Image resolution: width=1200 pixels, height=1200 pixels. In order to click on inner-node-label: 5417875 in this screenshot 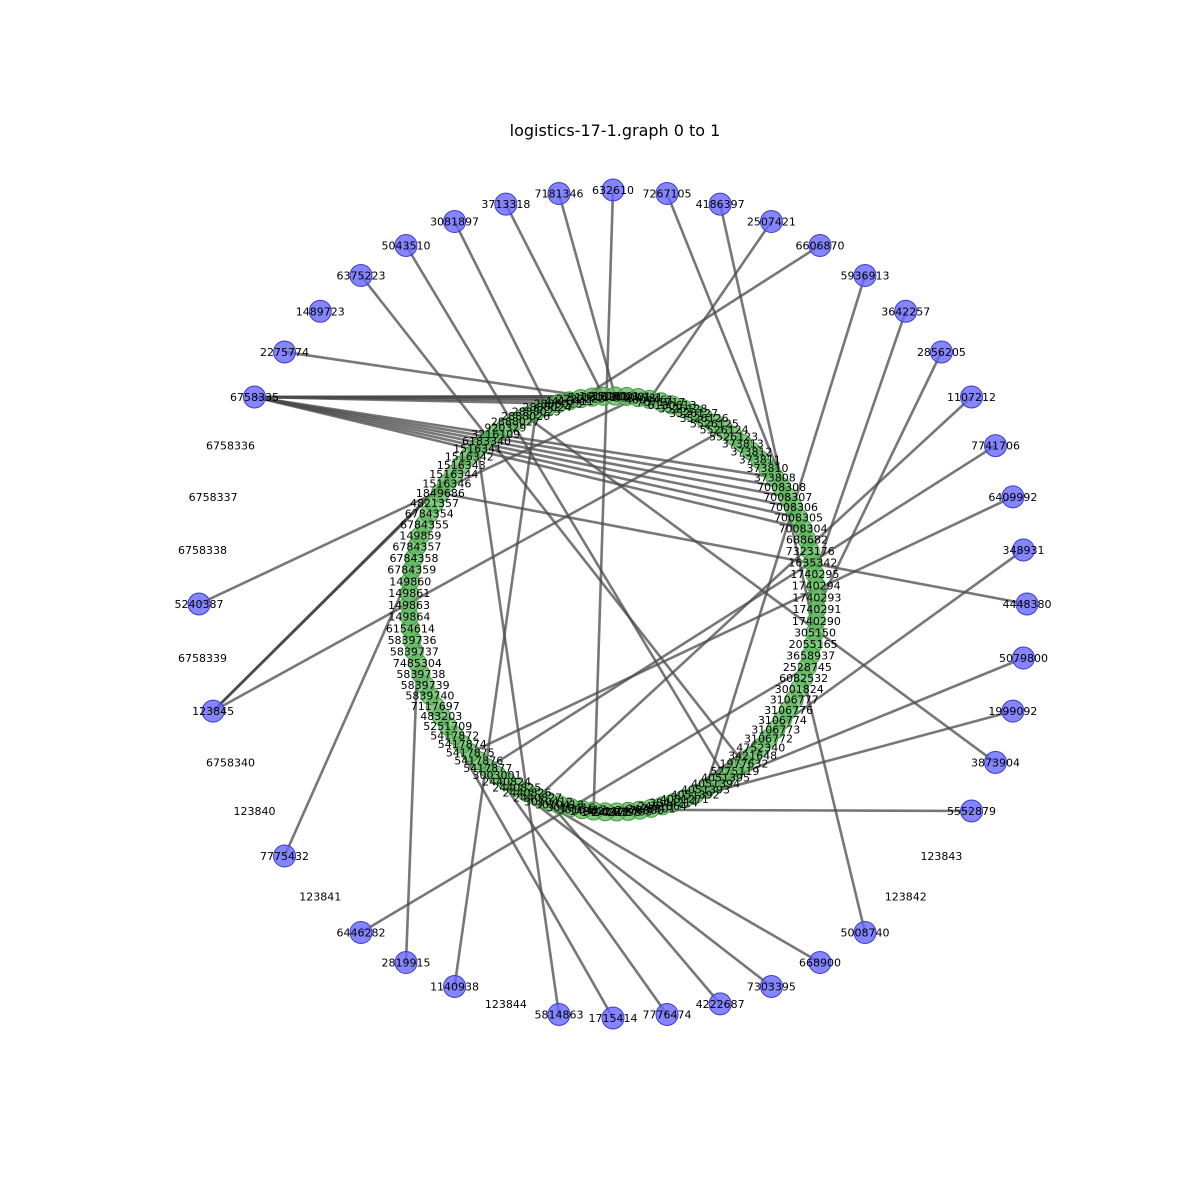, I will do `click(470, 753)`.